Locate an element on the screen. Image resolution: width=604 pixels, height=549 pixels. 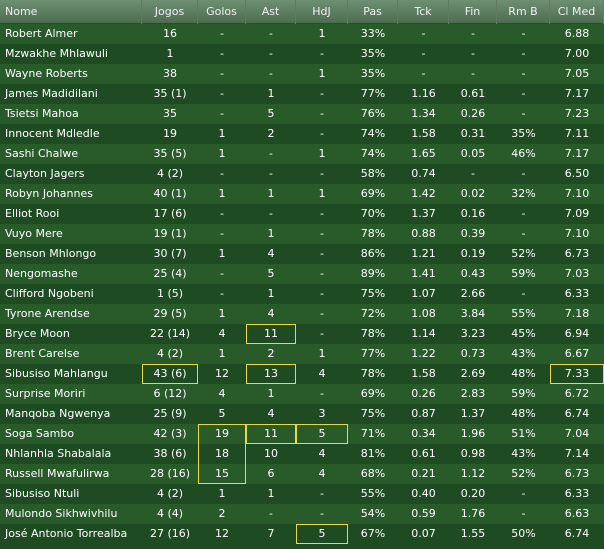
table-row: Clifford Ngobeni 1 (5) - 1 - 75% 1.07 2.66 - 6.33 is located at coordinates (302, 294).